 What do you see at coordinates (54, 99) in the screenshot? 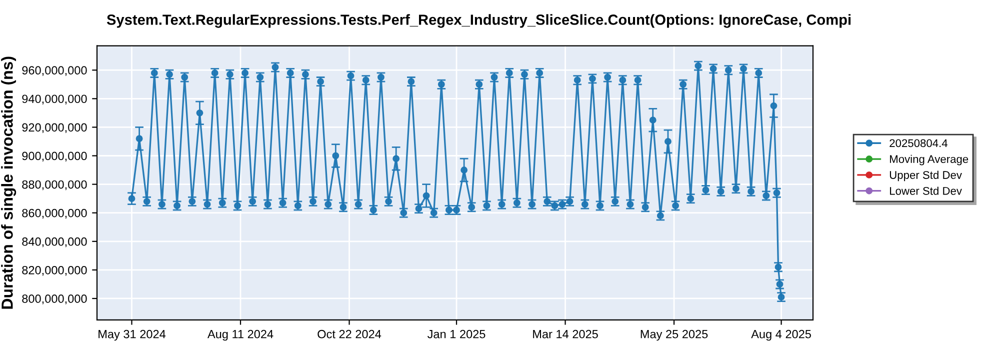
I see `y-tick-label: 940,000,000` at bounding box center [54, 99].